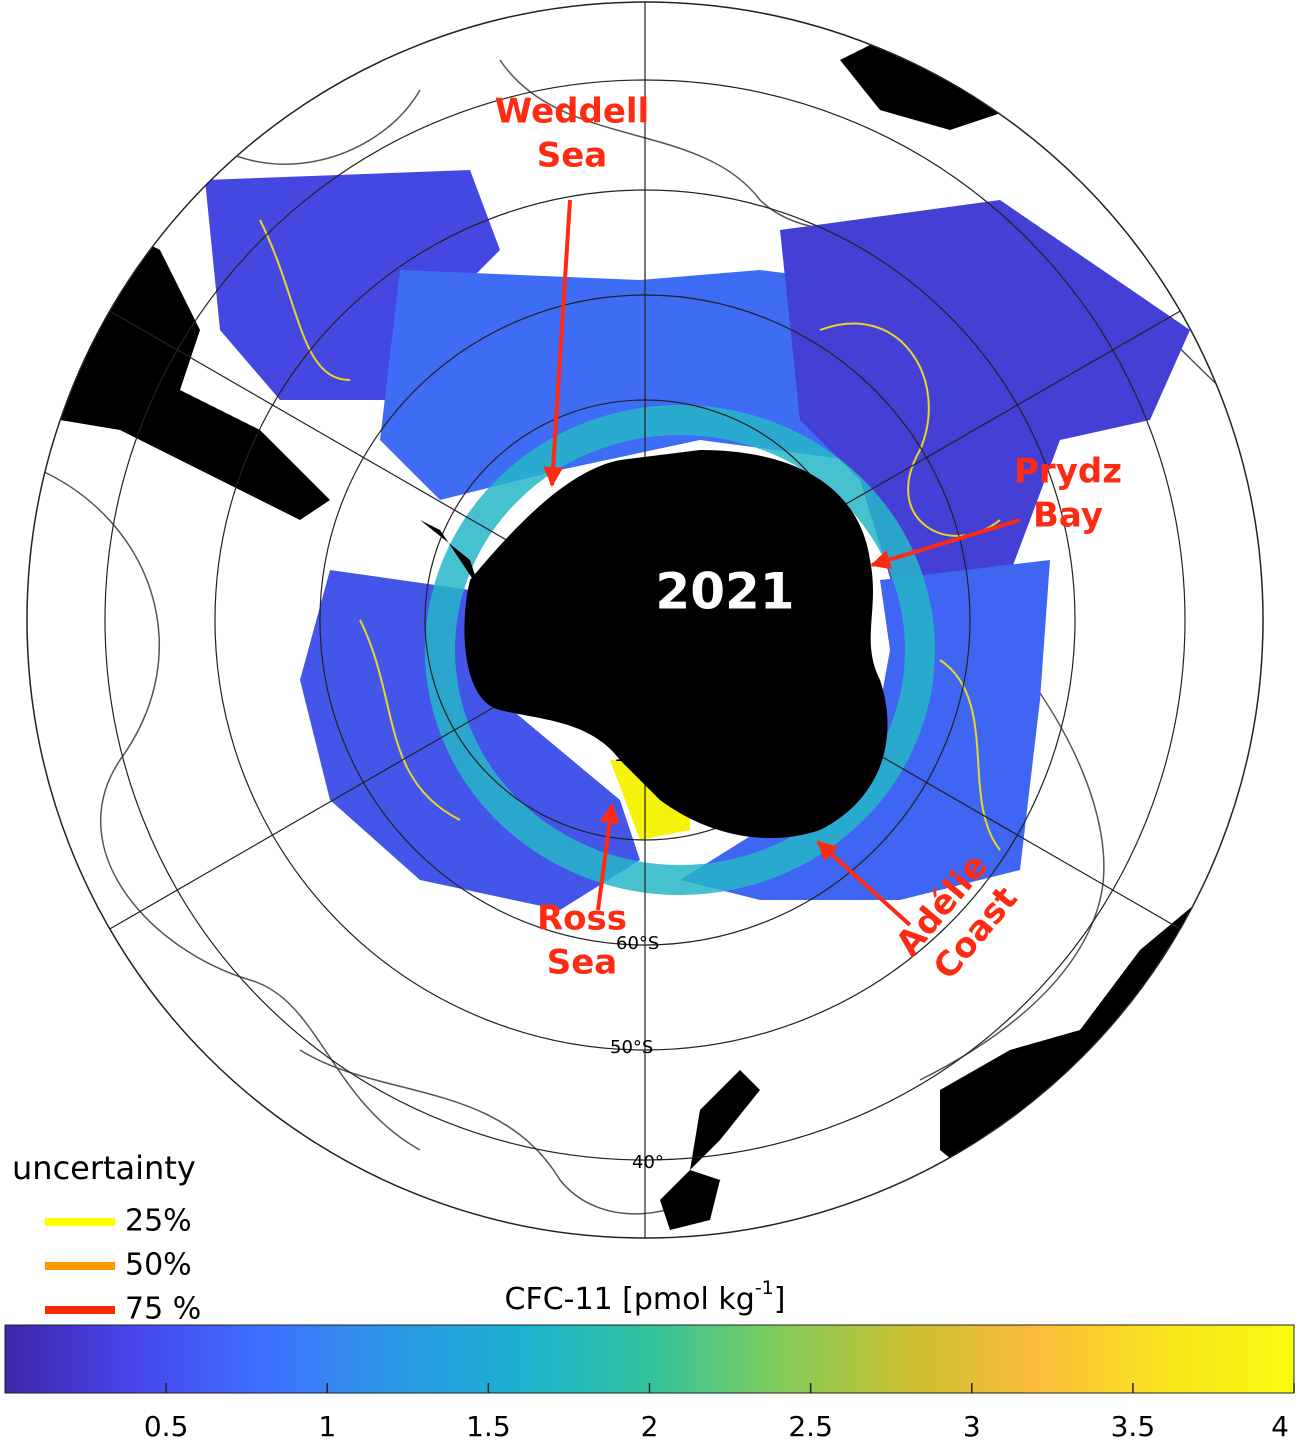 This screenshot has height=1455, width=1299. I want to click on colorbar-tick-label: 1, so click(327, 1426).